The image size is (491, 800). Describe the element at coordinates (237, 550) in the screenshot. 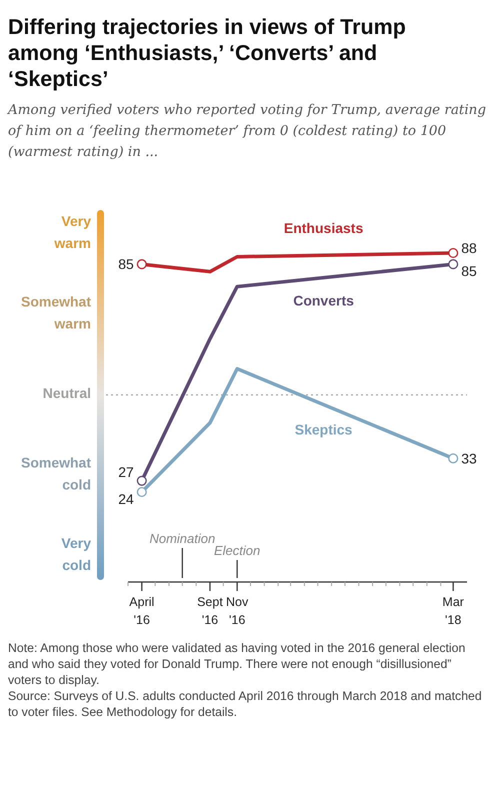

I see `ref-line-label: Election` at that location.